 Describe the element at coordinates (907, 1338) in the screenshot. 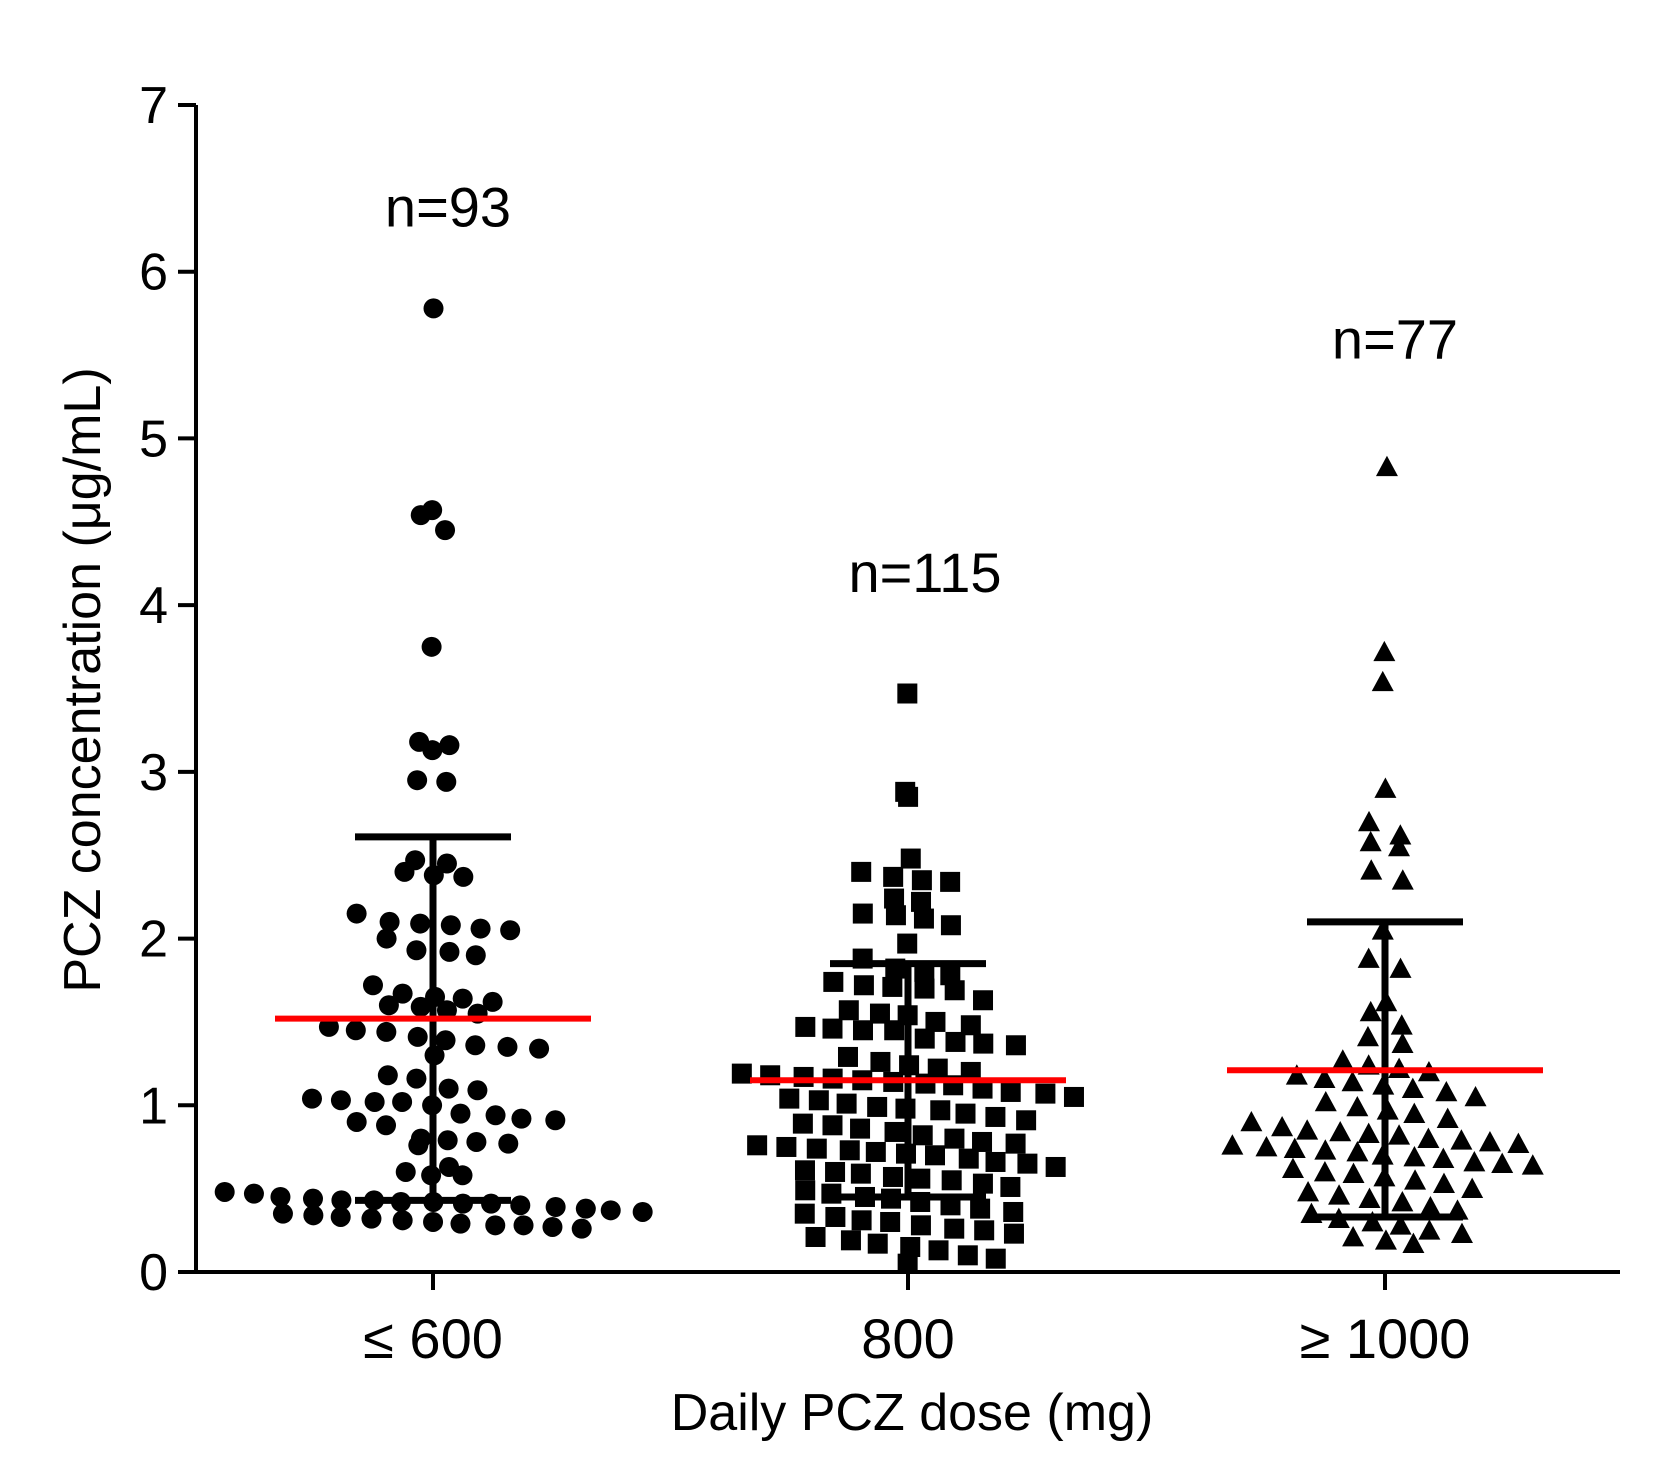

I see `x-tick-label: 800` at that location.